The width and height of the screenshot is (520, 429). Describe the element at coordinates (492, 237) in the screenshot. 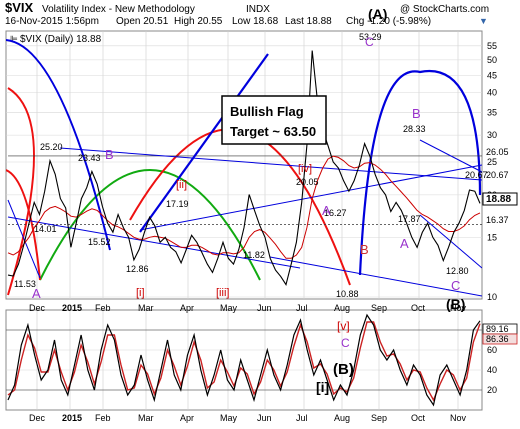

I see `y-tick-label: 15` at that location.